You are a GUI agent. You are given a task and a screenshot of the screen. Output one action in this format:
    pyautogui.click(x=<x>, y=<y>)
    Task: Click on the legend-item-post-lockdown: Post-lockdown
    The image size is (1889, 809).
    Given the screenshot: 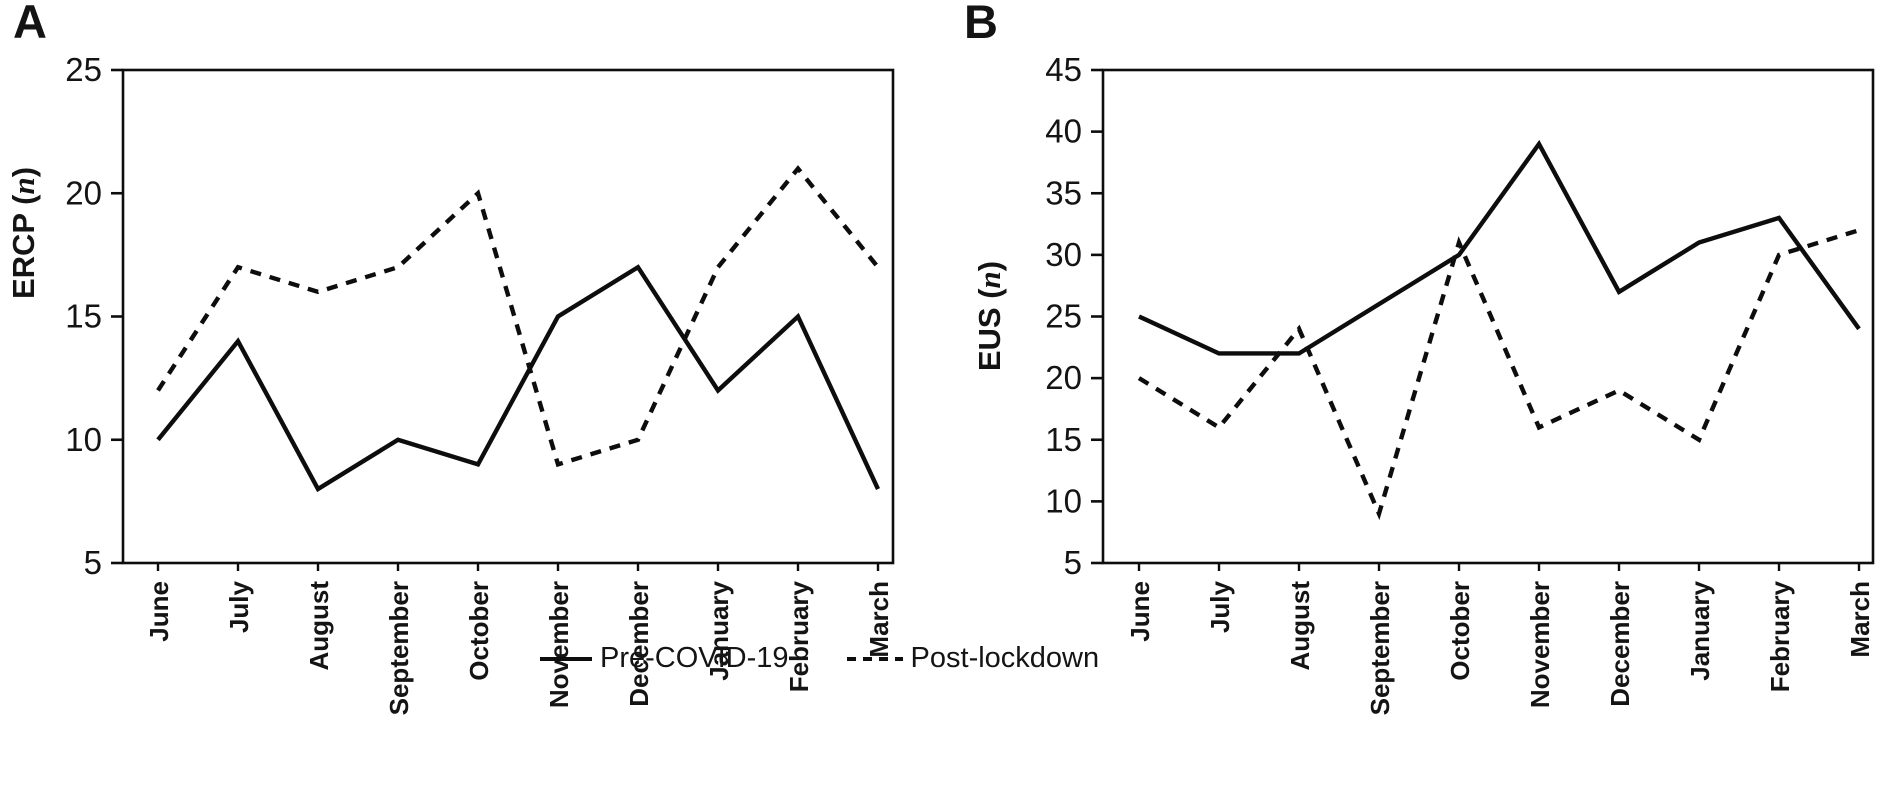 What is the action you would take?
    pyautogui.click(x=973, y=658)
    